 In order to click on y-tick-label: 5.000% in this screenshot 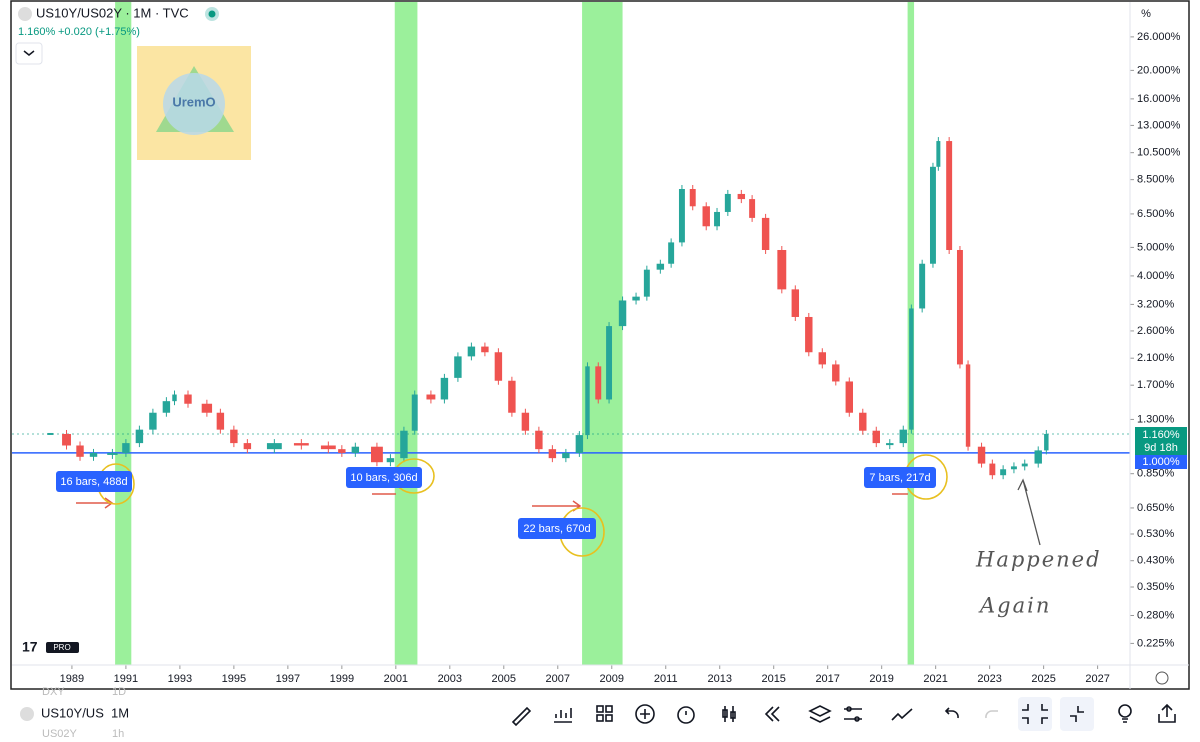, I will do `click(1156, 247)`.